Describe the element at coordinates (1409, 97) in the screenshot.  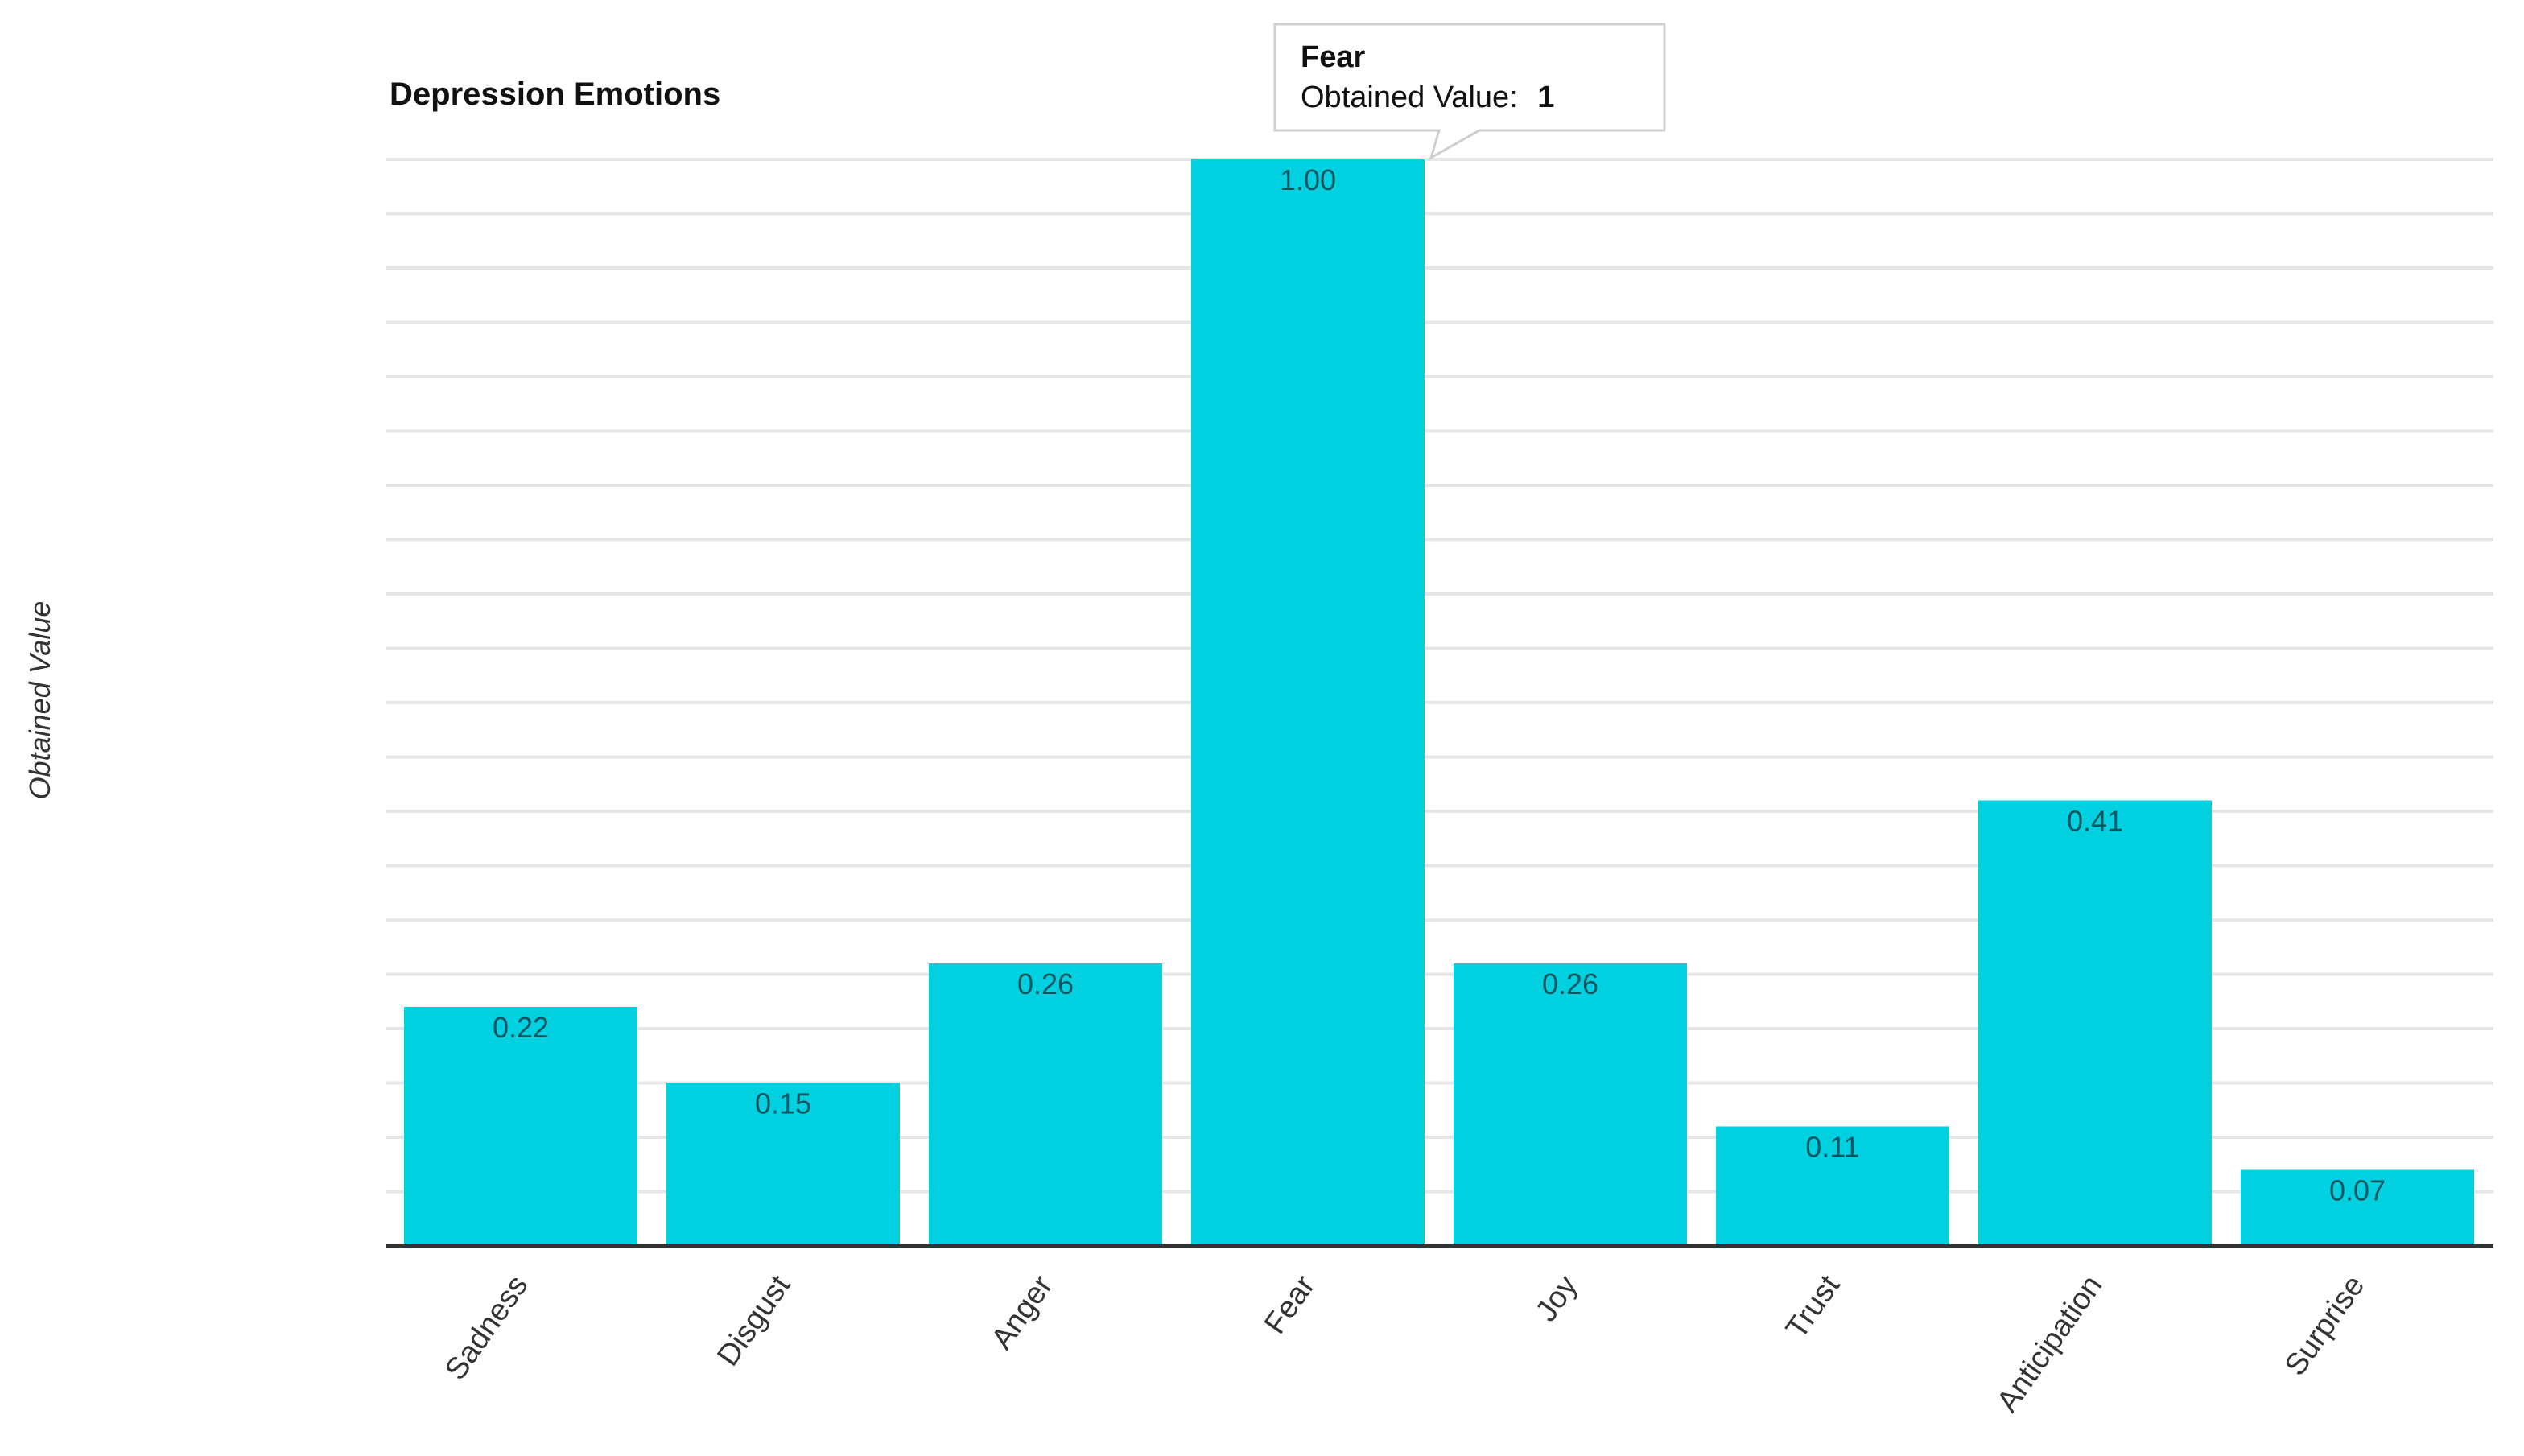
I see `tooltip-label: Obtained Value:` at that location.